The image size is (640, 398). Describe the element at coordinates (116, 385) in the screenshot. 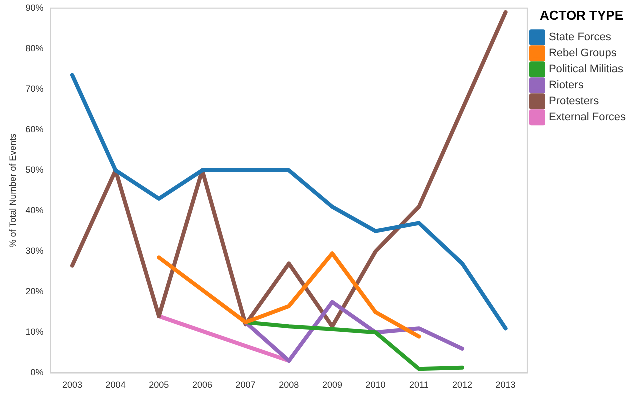

I see `x-tick-label: 2004` at that location.